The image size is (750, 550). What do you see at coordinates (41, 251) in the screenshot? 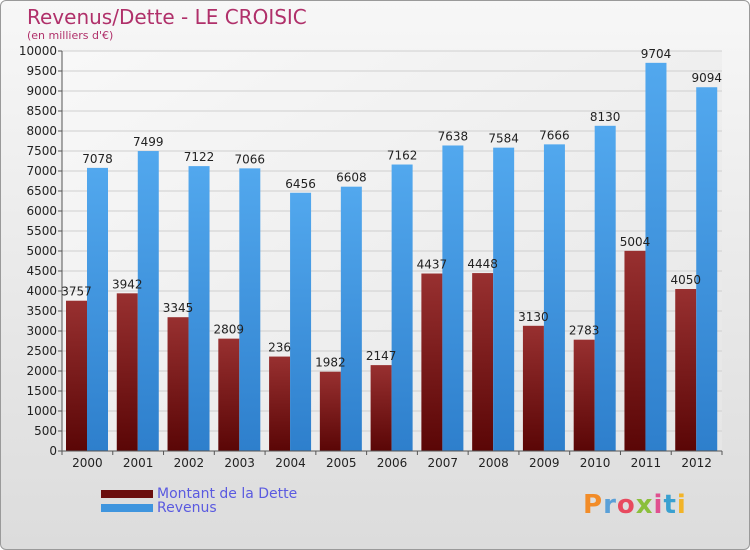
I see `y-tick-label: 5000` at bounding box center [41, 251].